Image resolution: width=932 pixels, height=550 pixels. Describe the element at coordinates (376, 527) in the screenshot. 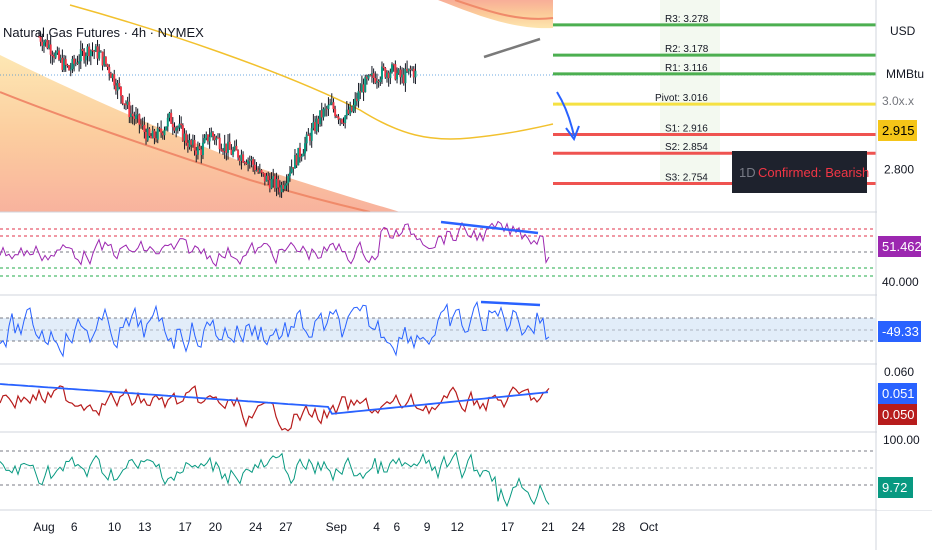

I see `time-axis-label: 4` at that location.